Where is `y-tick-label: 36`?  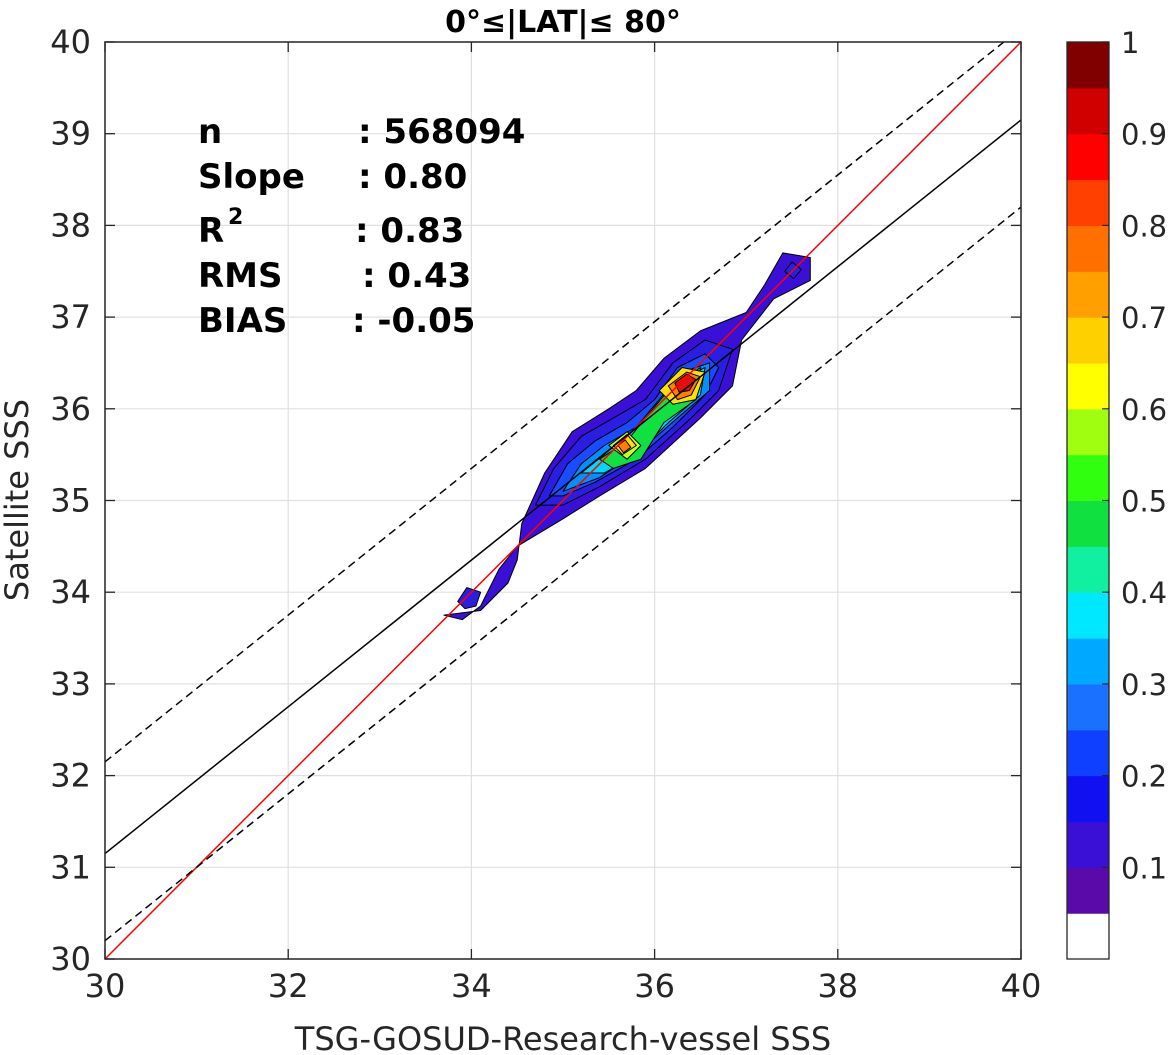
y-tick-label: 36 is located at coordinates (70, 409).